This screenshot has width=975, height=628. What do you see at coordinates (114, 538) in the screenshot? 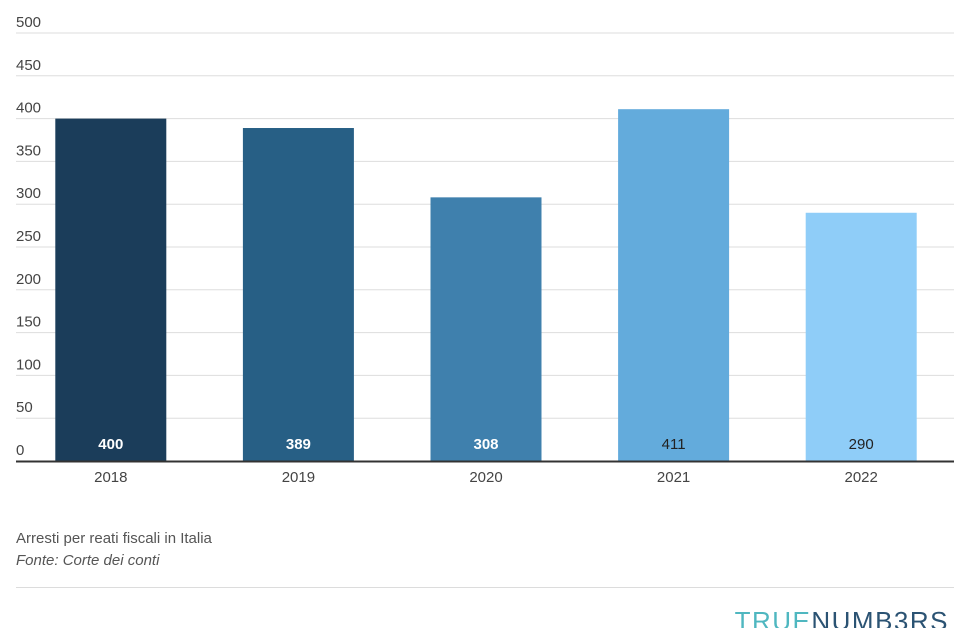
I see `chart-title: Arresti per reati fiscali in Italia` at bounding box center [114, 538].